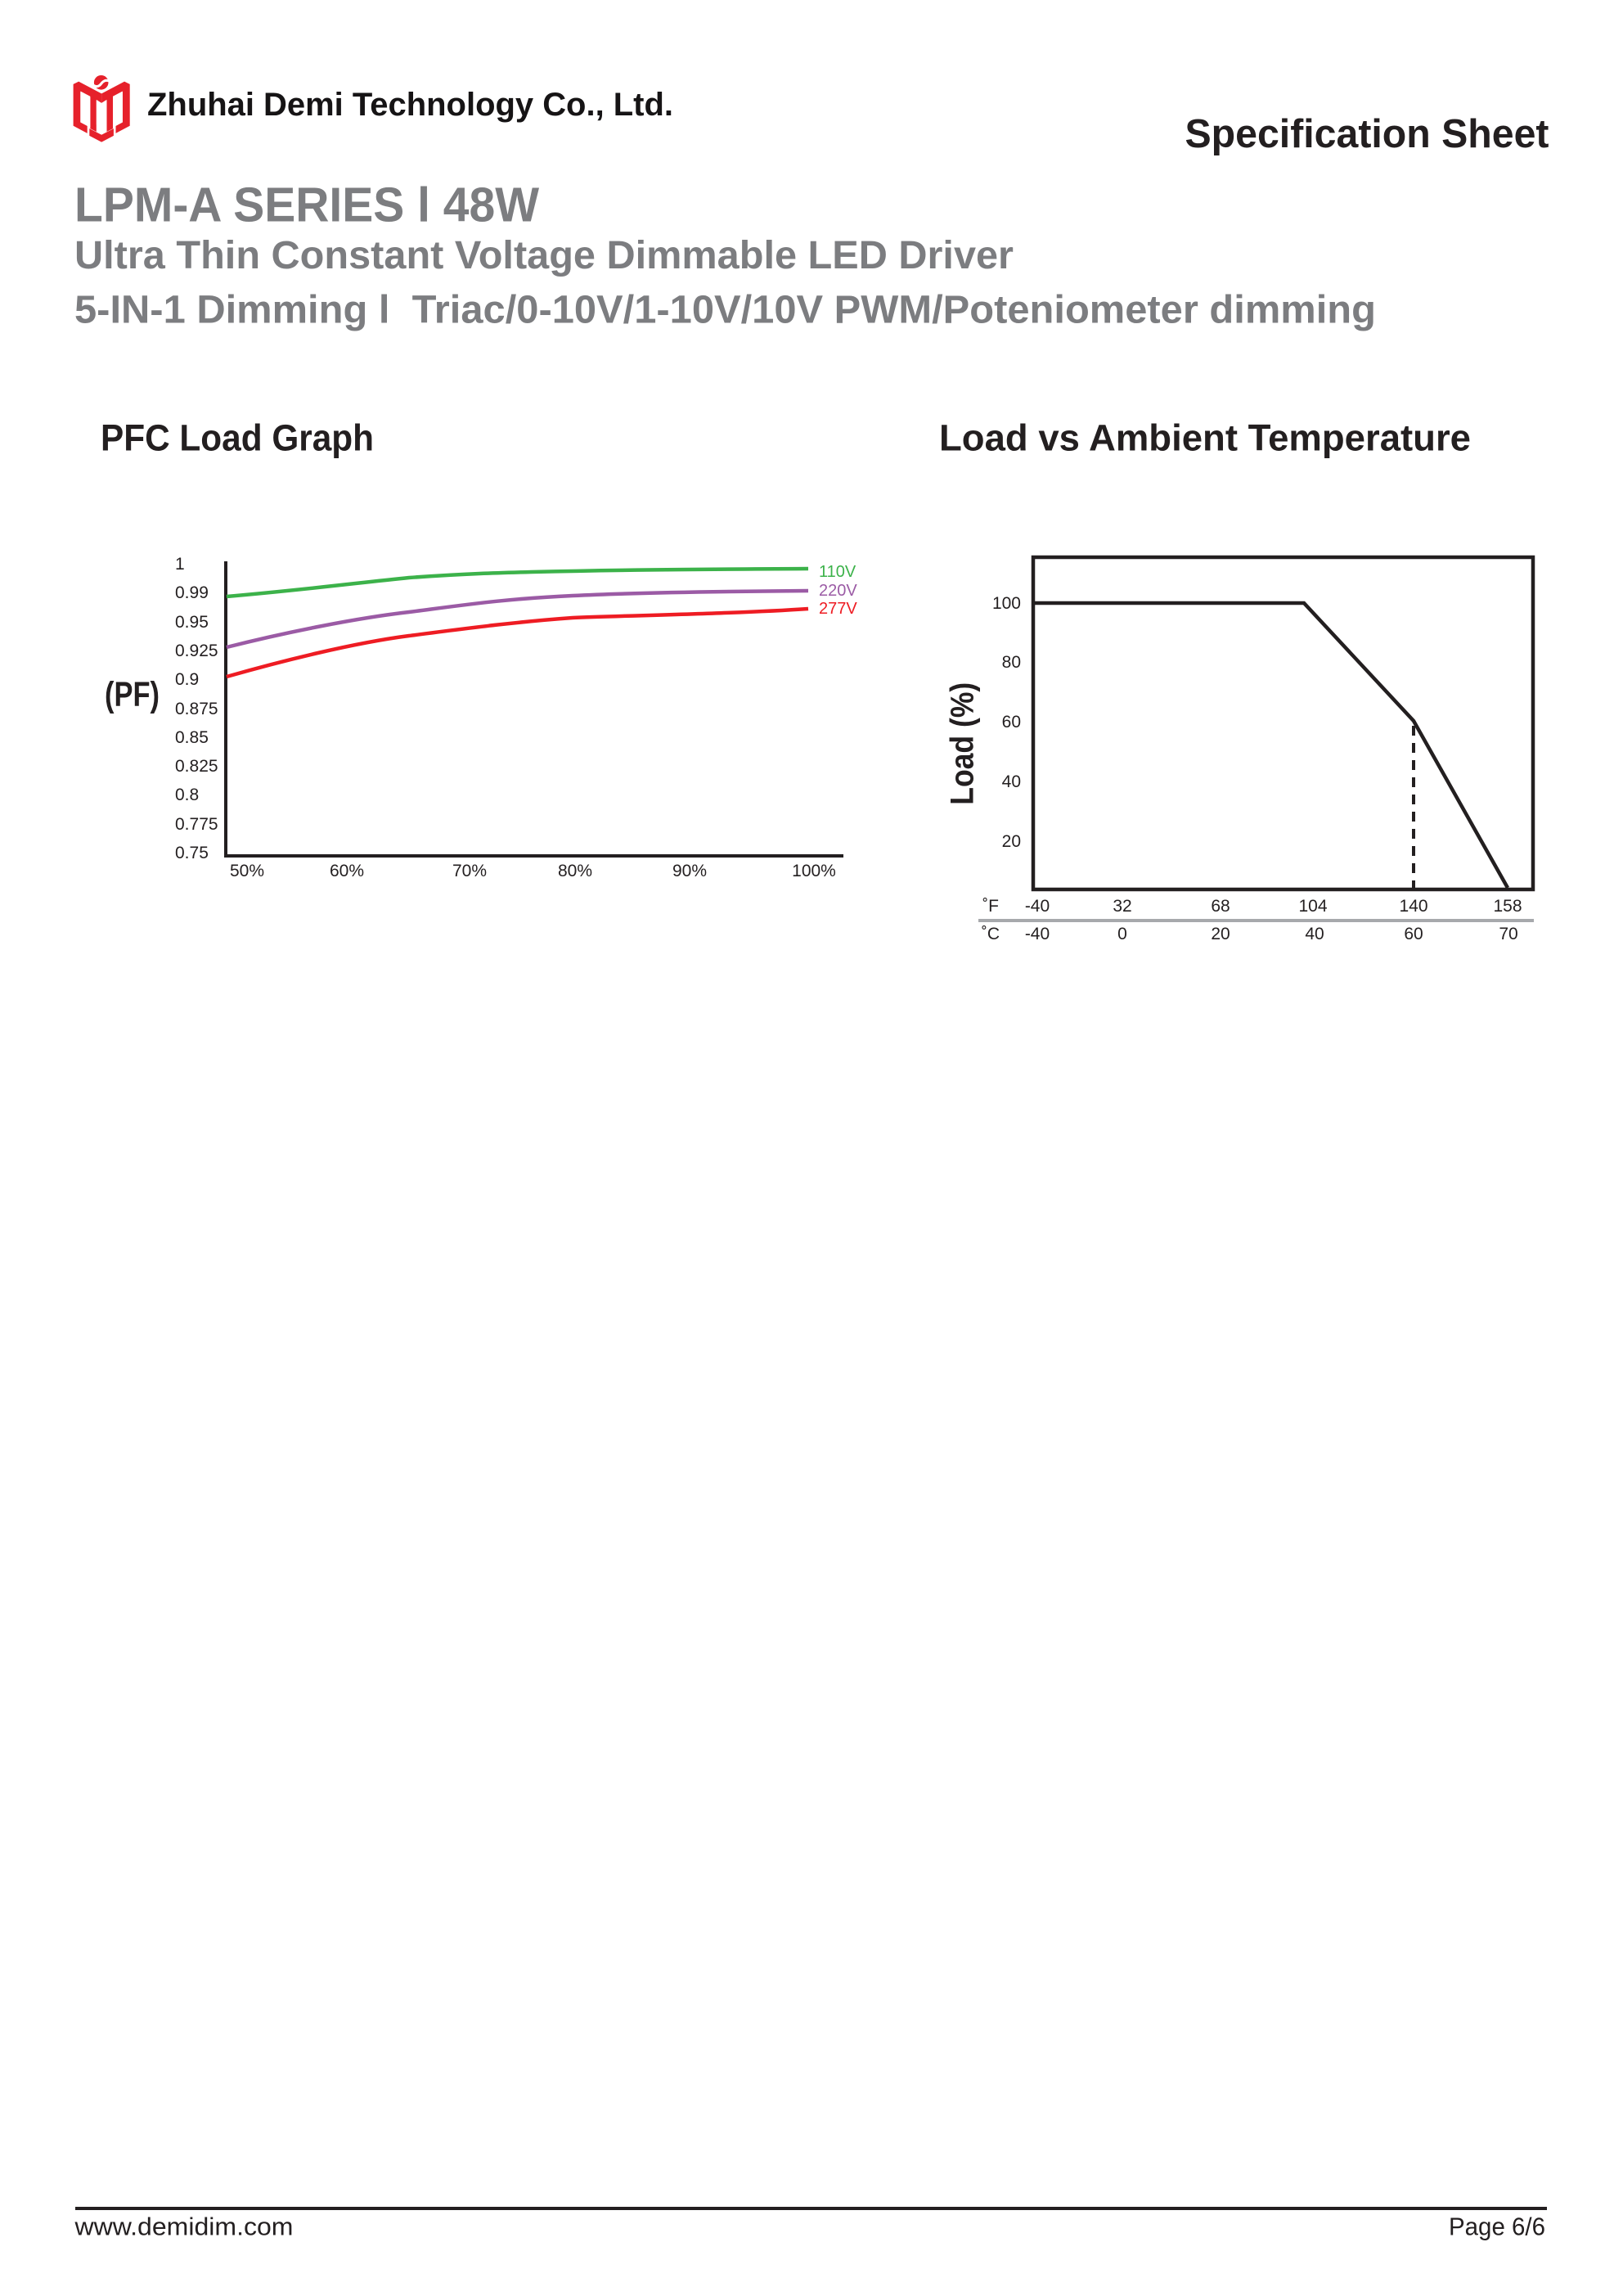 Image resolution: width=1623 pixels, height=2296 pixels. What do you see at coordinates (187, 679) in the screenshot?
I see `svg-text: 0.9` at bounding box center [187, 679].